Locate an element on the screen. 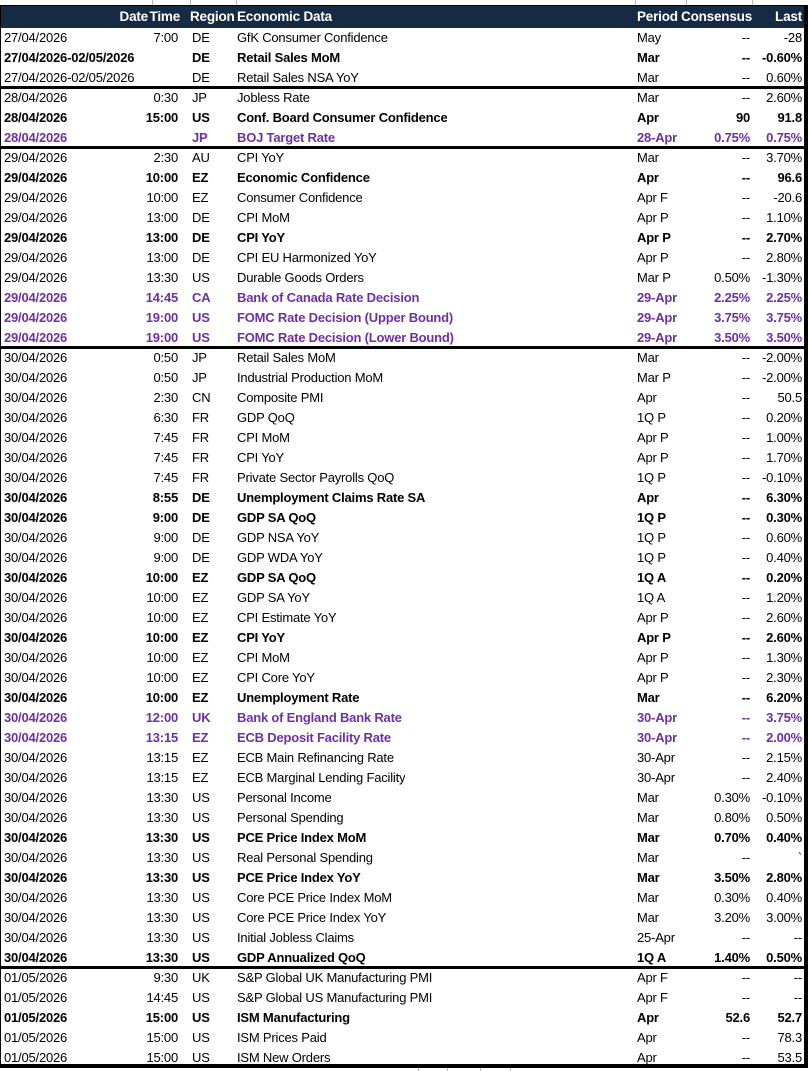 The image size is (808, 1071). cell-consensus: 2.25% is located at coordinates (732, 297).